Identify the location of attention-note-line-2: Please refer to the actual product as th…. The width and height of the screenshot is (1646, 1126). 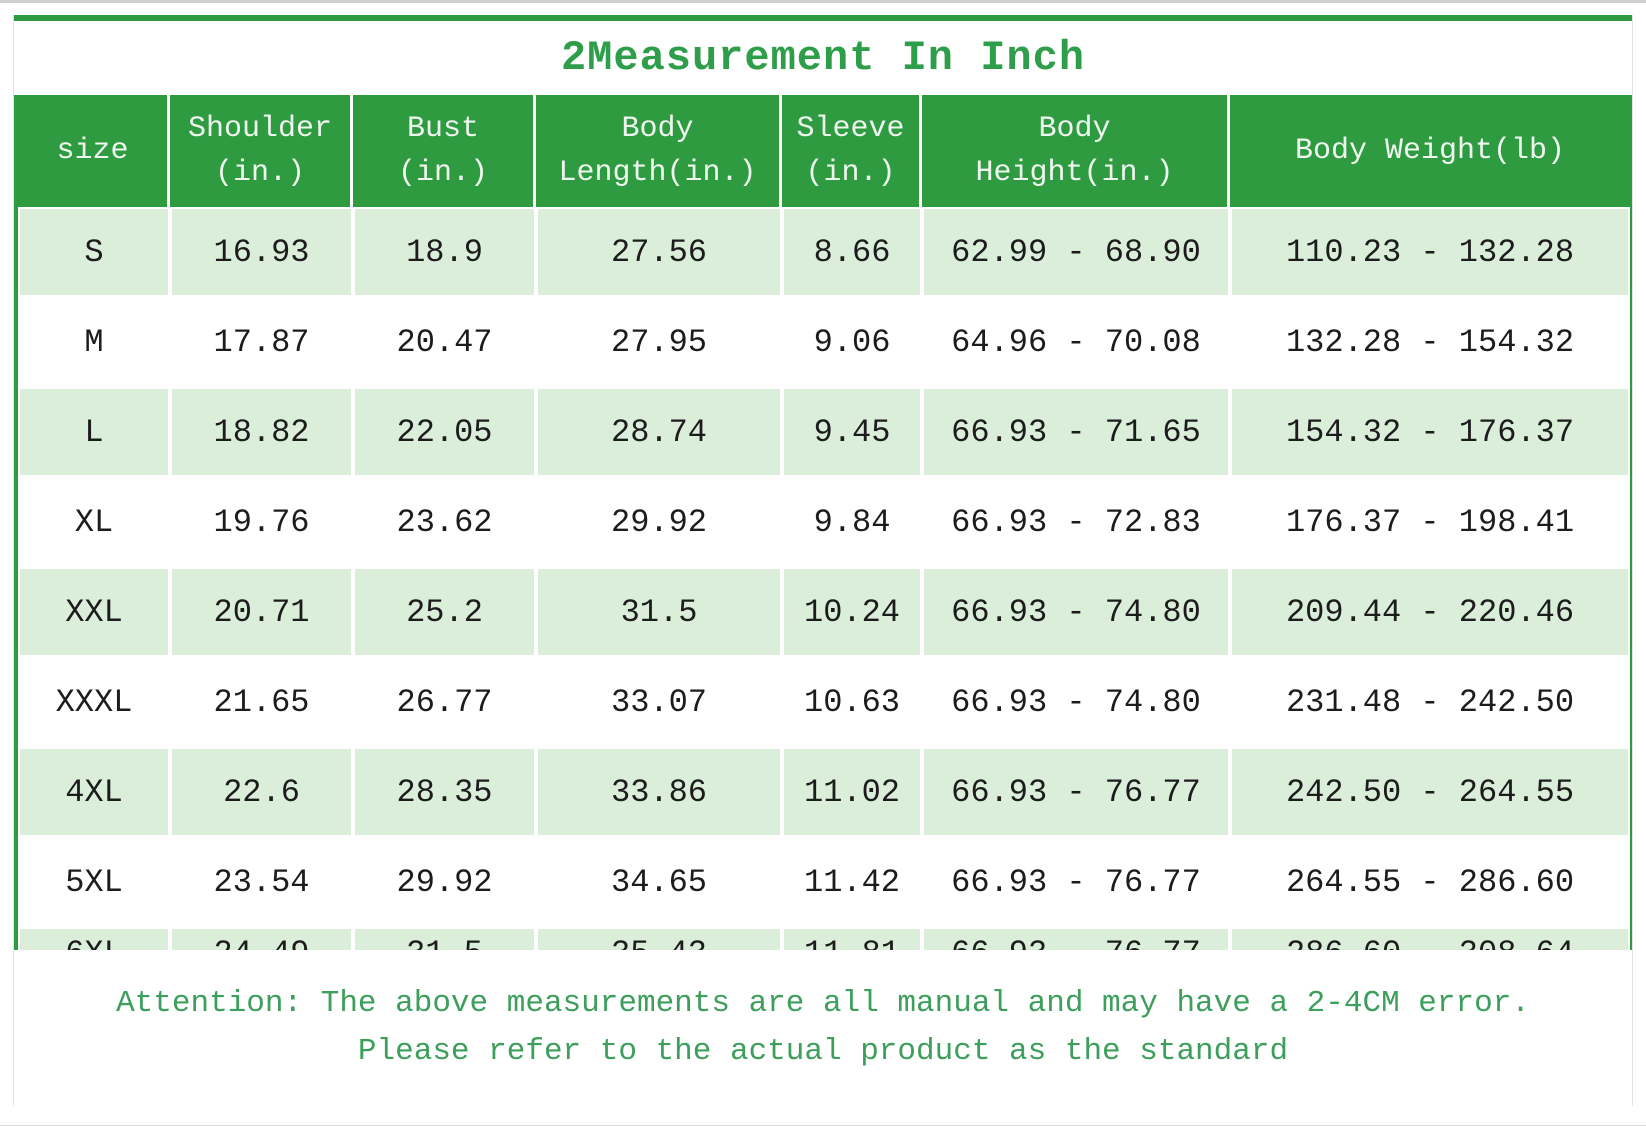
(823, 1051).